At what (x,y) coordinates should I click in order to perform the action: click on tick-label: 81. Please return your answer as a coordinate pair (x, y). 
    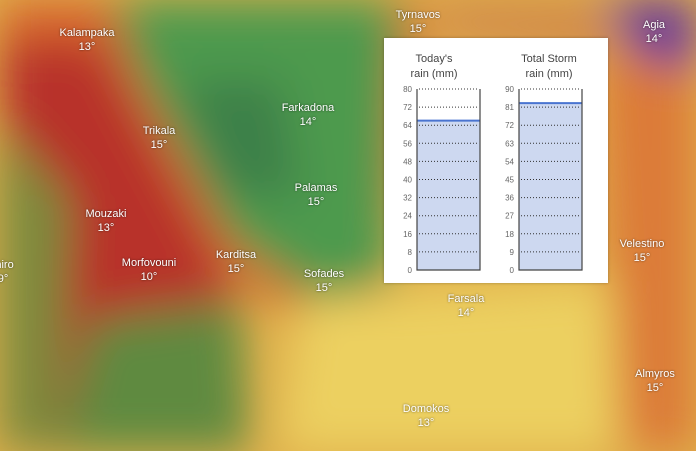
    Looking at the image, I should click on (509, 107).